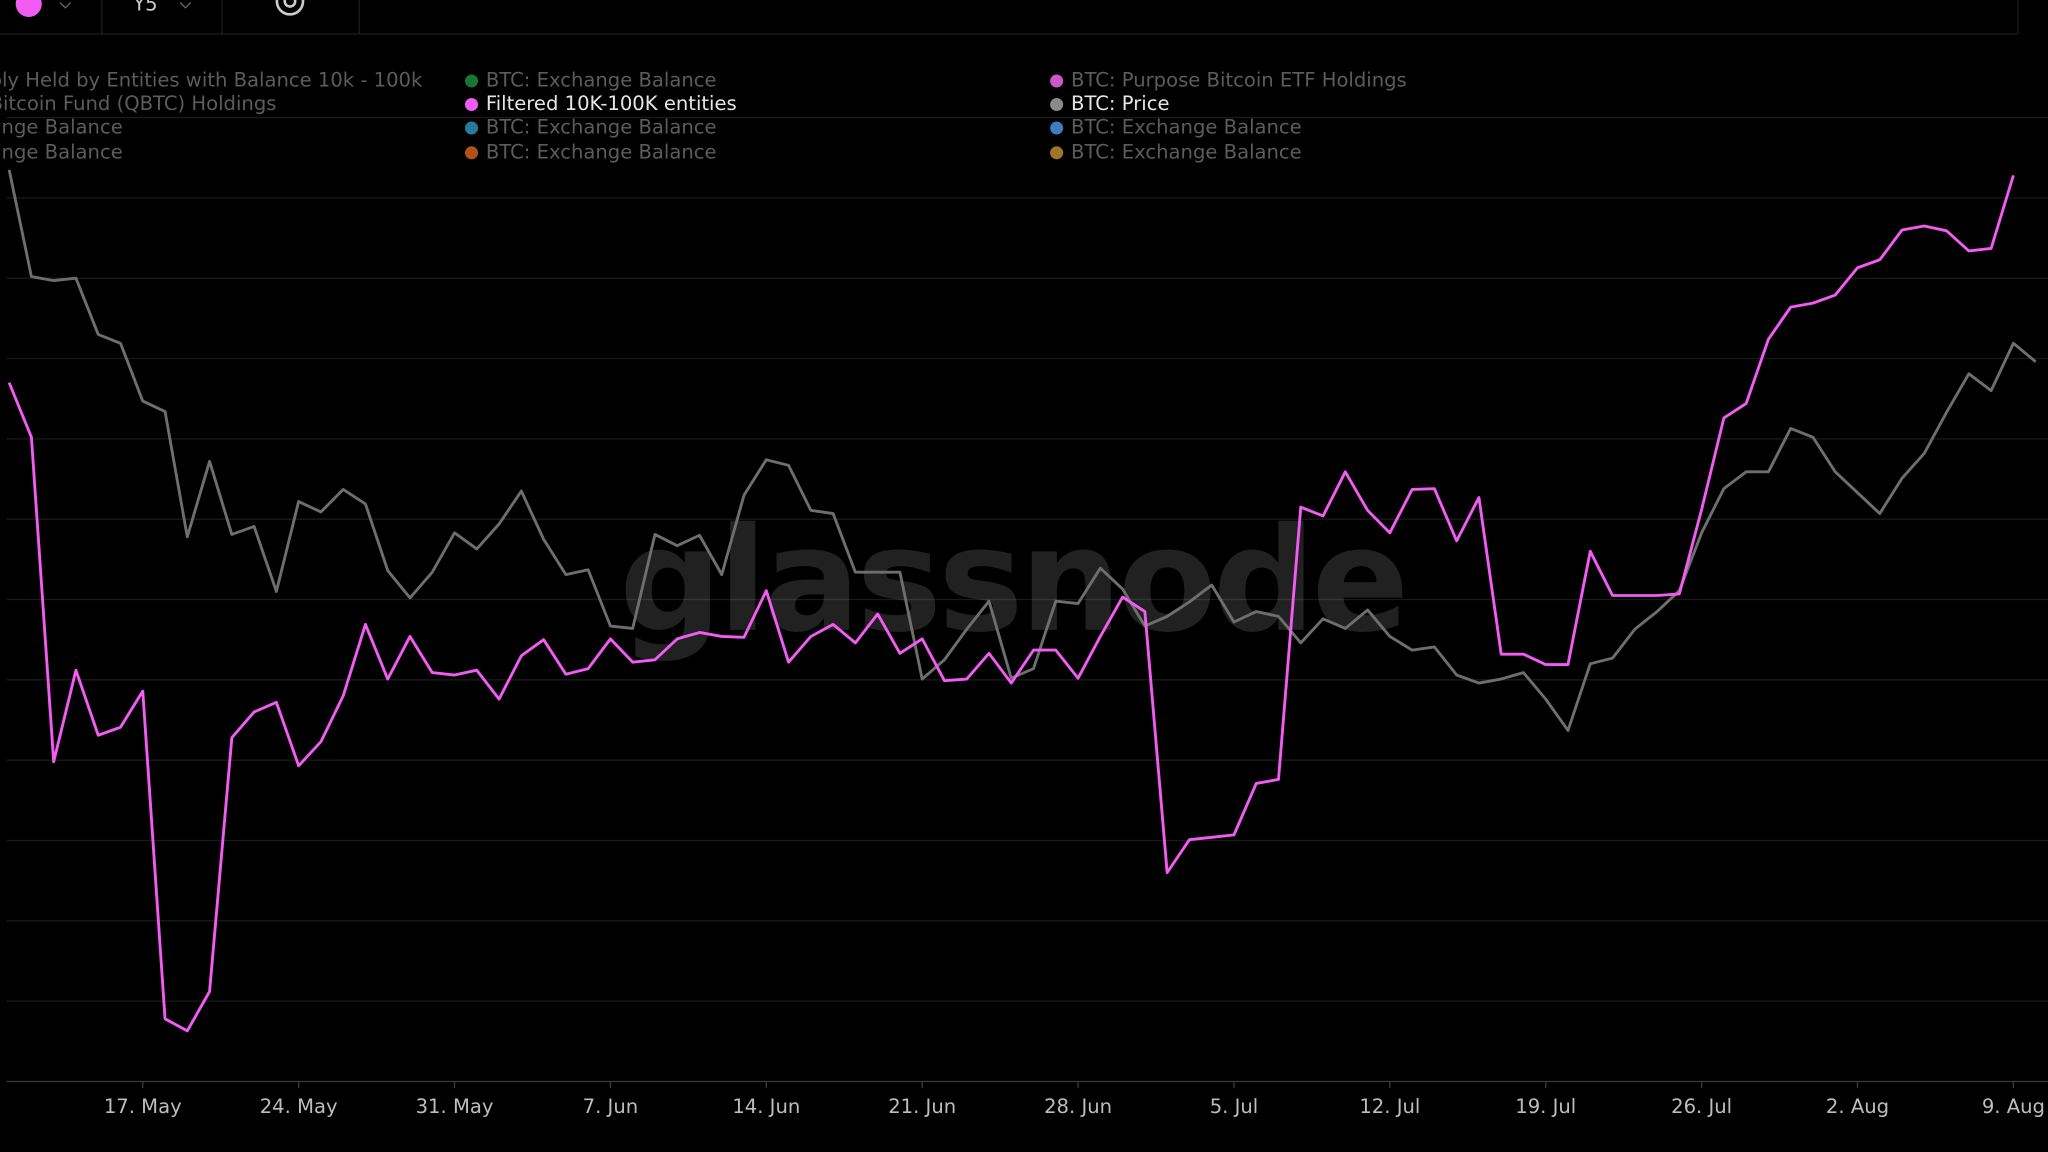 This screenshot has height=1152, width=2048. Describe the element at coordinates (299, 1106) in the screenshot. I see `x-tick-label: 24. May` at that location.